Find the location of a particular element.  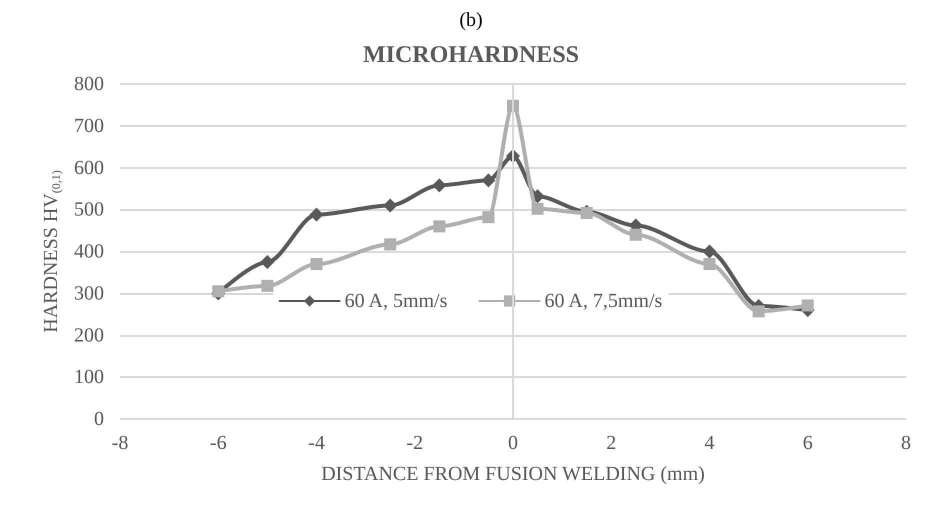

text: (b) is located at coordinates (471, 20).